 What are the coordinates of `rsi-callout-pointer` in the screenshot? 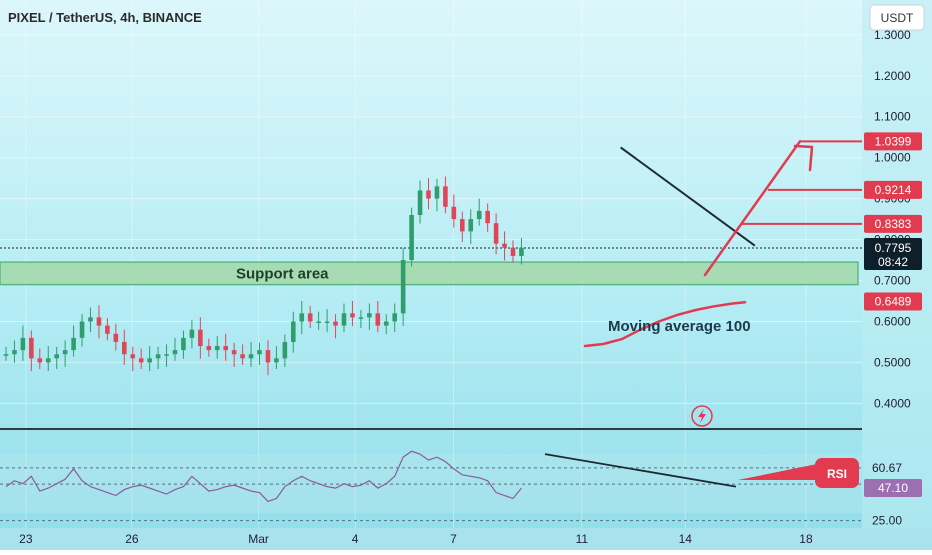 It's located at (780, 471).